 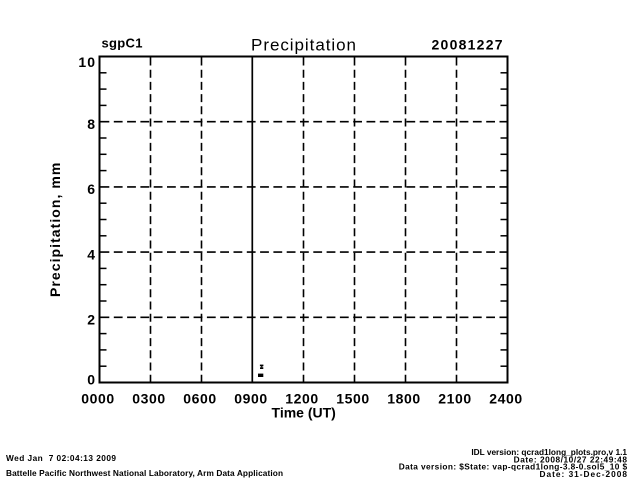 What do you see at coordinates (98, 398) in the screenshot?
I see `svg-text: 0000` at bounding box center [98, 398].